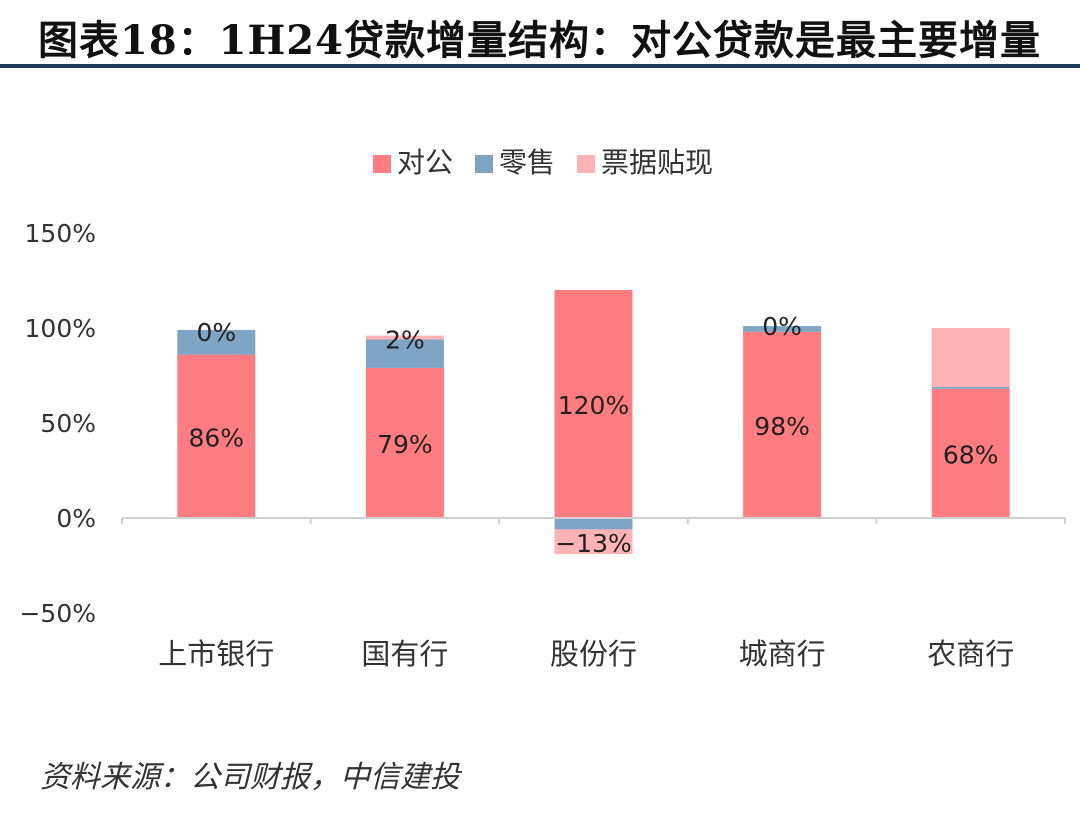 The width and height of the screenshot is (1080, 818). Describe the element at coordinates (593, 654) in the screenshot. I see `x-tick-label: 股份行` at that location.